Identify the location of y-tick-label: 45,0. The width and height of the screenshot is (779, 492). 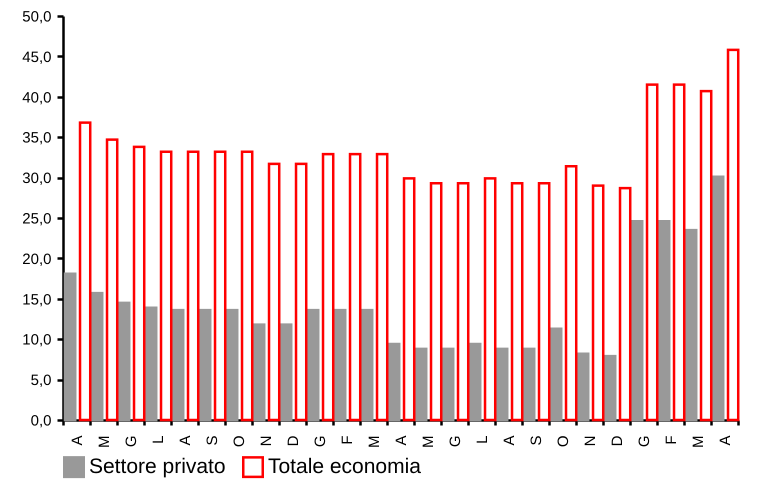
(37, 57).